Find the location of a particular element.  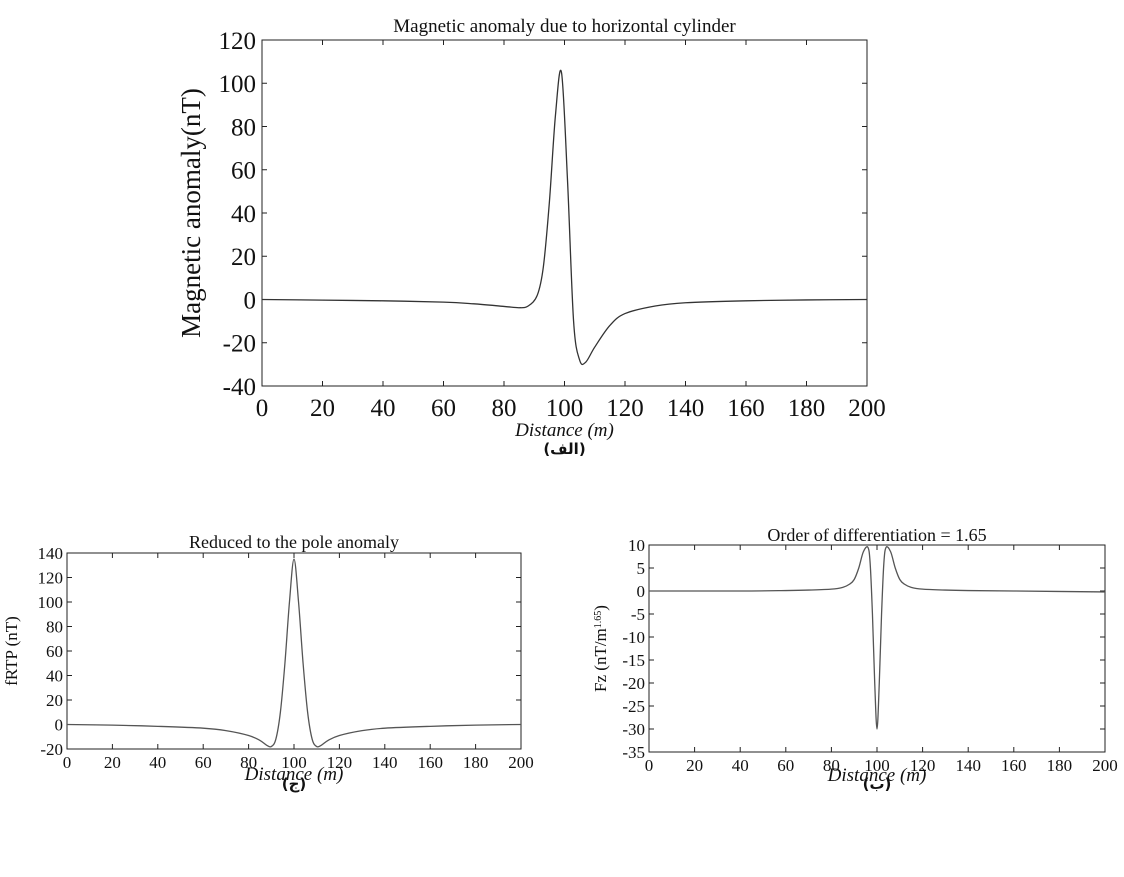

y-axis-label: Fz (nT/m1.65) is located at coordinates (600, 648).